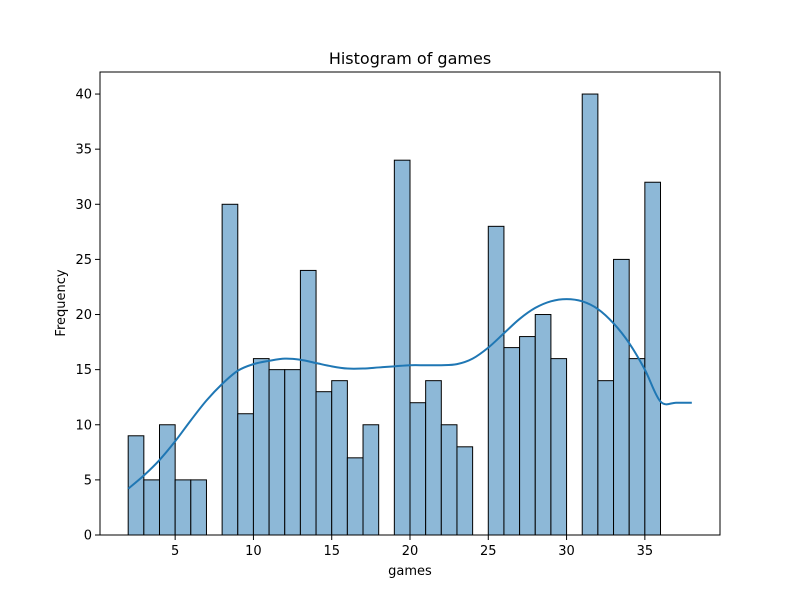 Image resolution: width=800 pixels, height=600 pixels. Describe the element at coordinates (83, 150) in the screenshot. I see `y-tick-label: 35` at that location.